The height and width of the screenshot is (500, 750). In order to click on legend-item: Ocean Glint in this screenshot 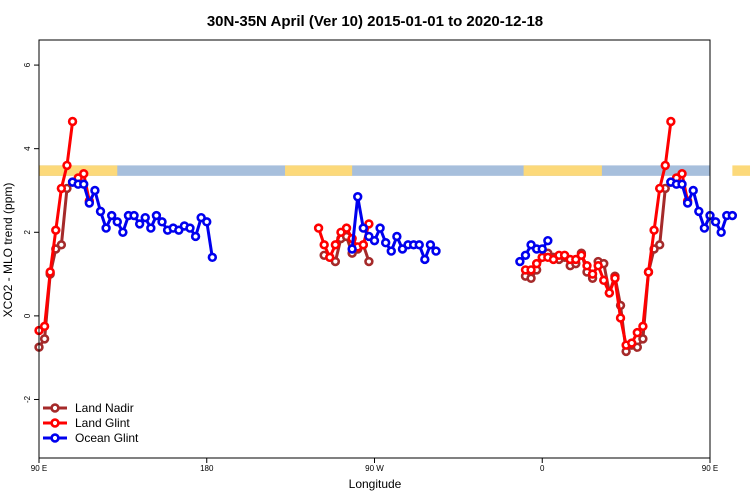, I will do `click(91, 438)`.